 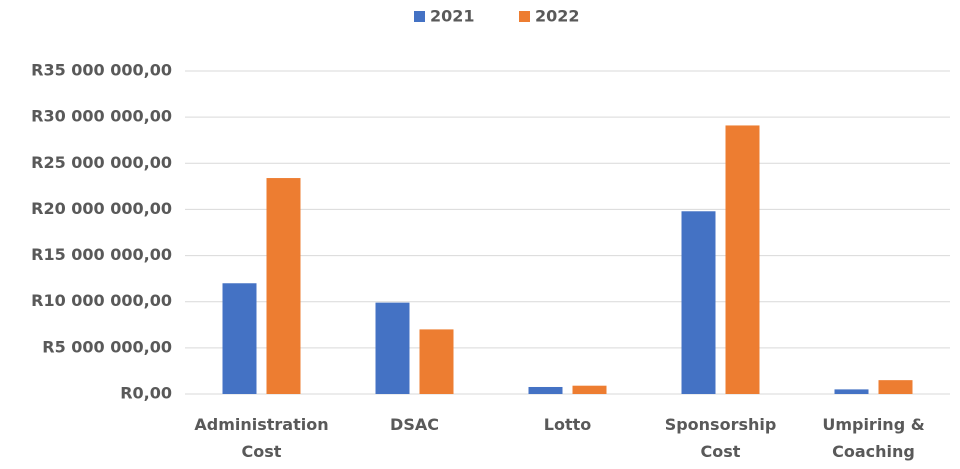 I want to click on y-tick-label: R0,00, so click(x=146, y=393).